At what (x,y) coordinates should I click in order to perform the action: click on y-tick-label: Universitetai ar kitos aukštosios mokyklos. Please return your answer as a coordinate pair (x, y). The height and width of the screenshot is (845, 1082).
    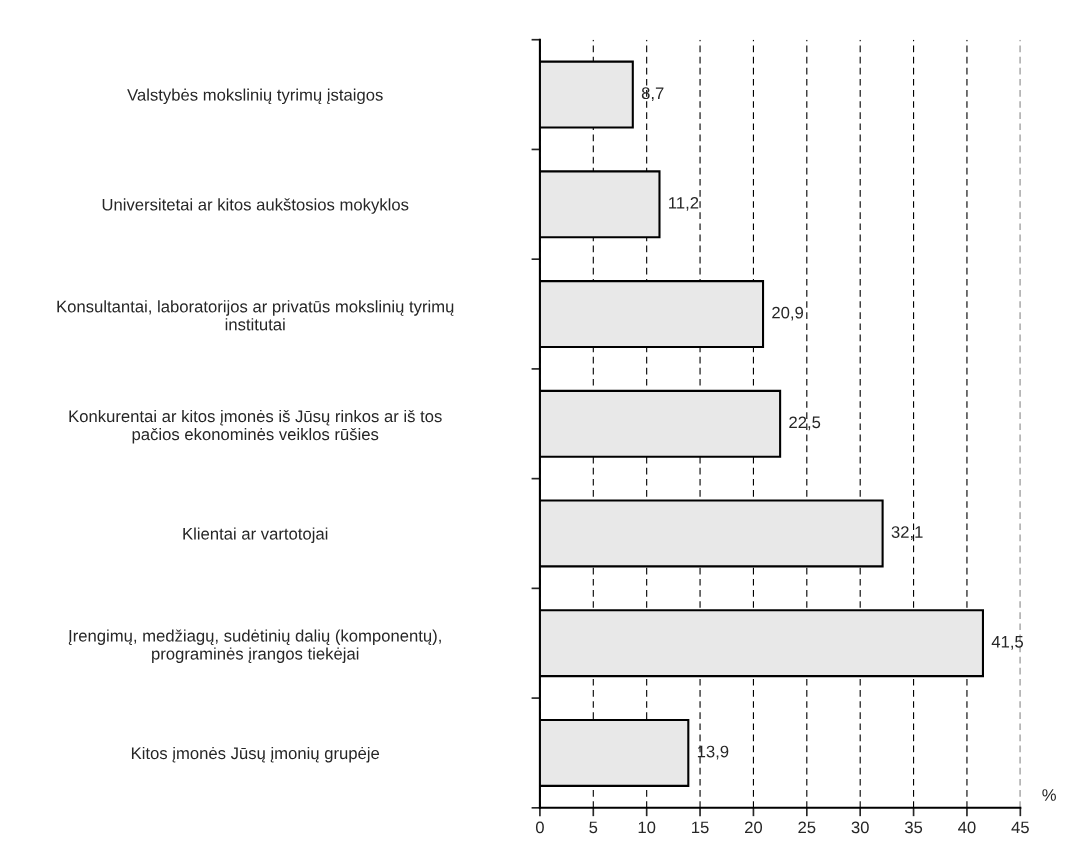
    Looking at the image, I should click on (255, 206).